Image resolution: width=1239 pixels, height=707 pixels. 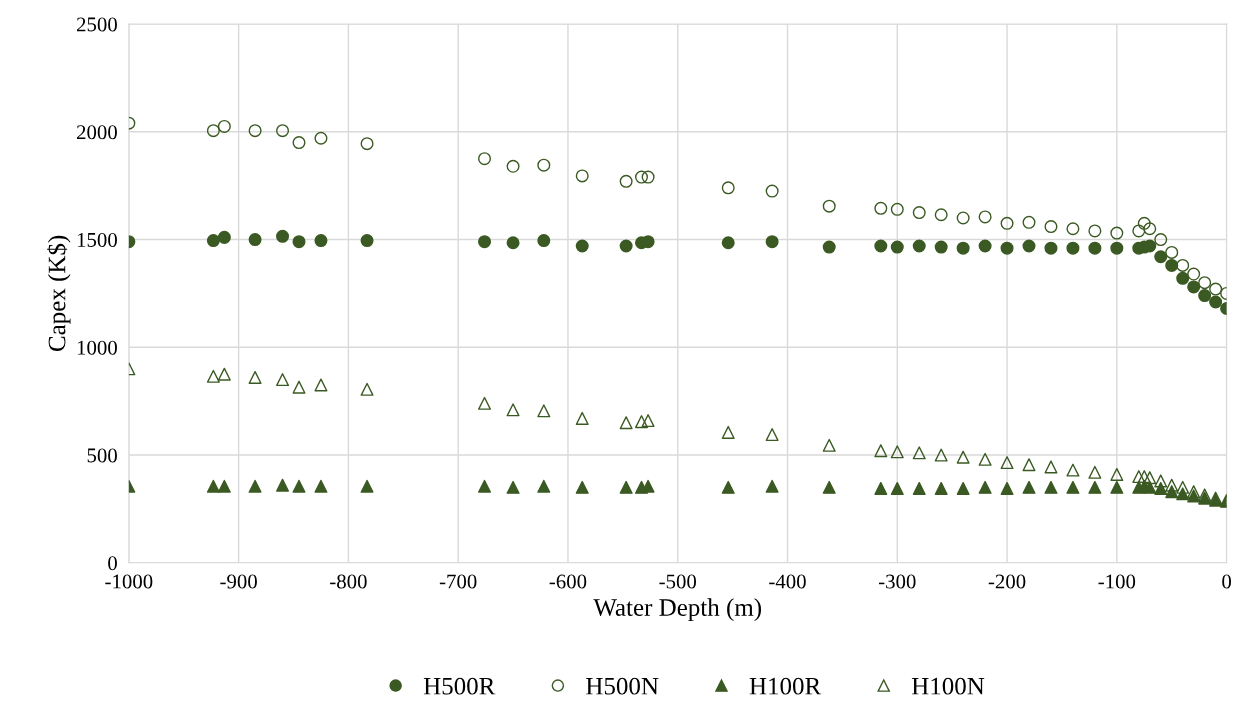 What do you see at coordinates (677, 609) in the screenshot?
I see `x-axis-title: Water Depth (m)` at bounding box center [677, 609].